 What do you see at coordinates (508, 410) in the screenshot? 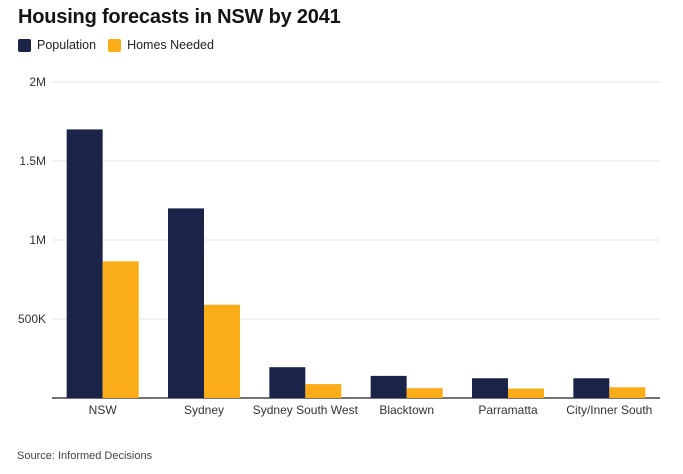
I see `x-tick-label-4: Parramatta` at bounding box center [508, 410].